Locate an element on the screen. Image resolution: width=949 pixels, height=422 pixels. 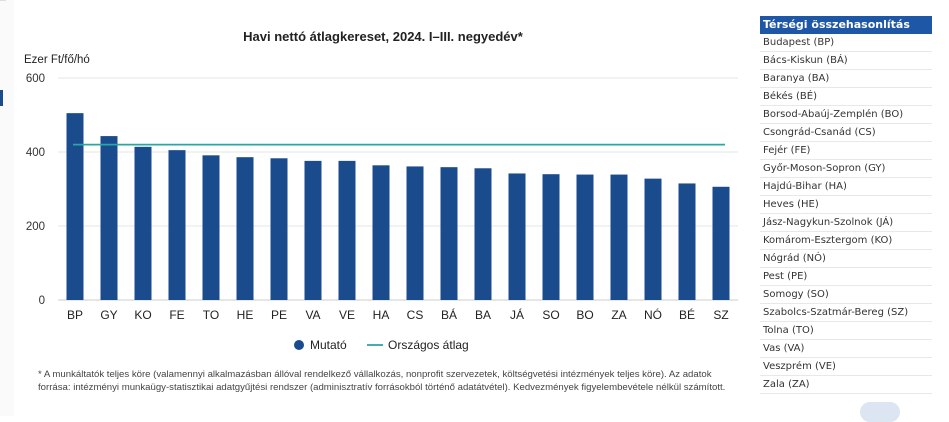
sidebar-title: Térségi összehasonlítás is located at coordinates (846, 25).